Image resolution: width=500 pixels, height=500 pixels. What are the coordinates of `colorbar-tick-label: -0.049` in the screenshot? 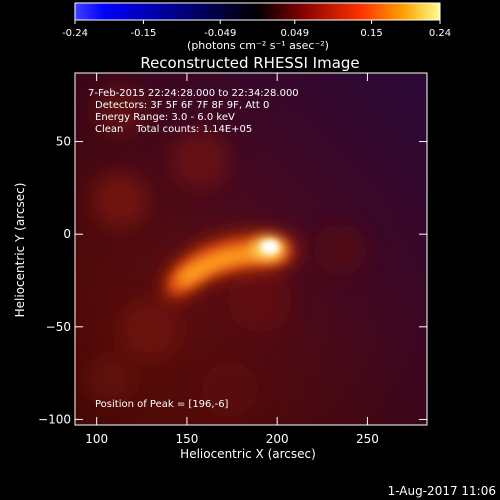 It's located at (220, 33).